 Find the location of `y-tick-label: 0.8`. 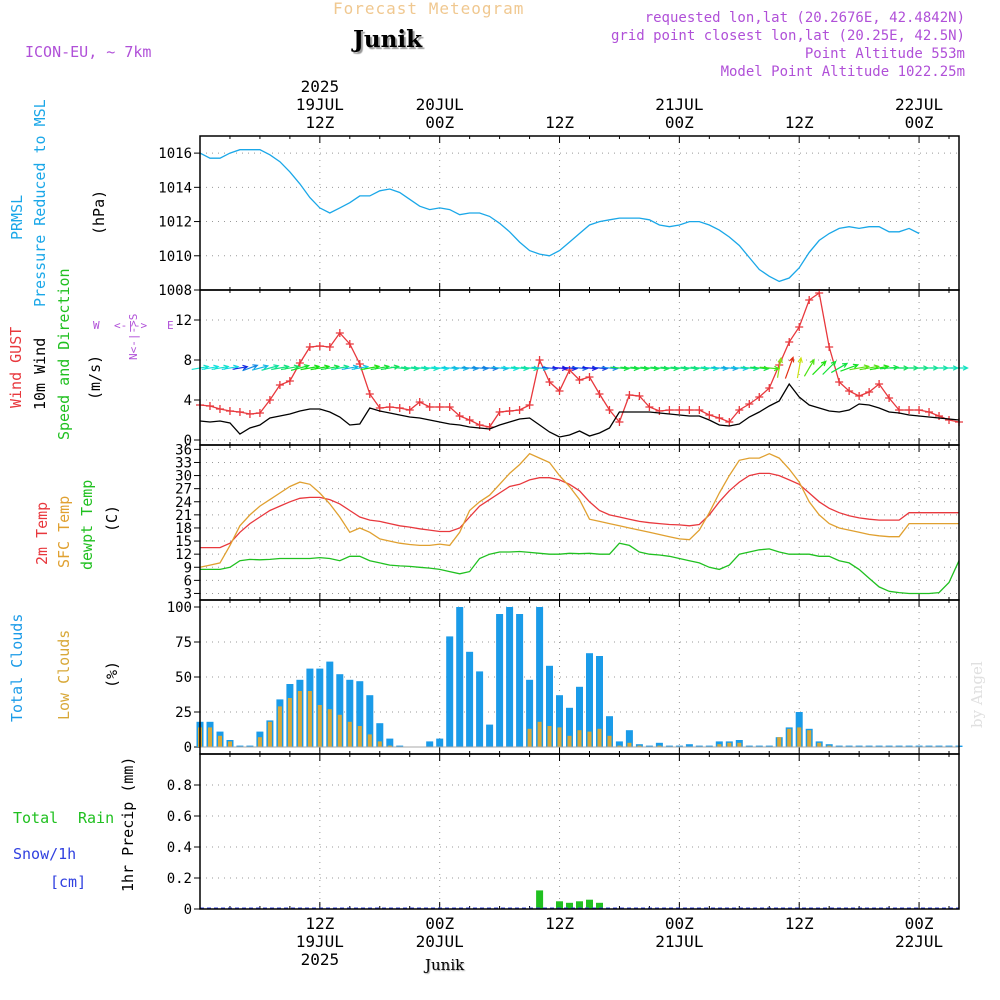

y-tick-label: 0.8 is located at coordinates (179, 786).